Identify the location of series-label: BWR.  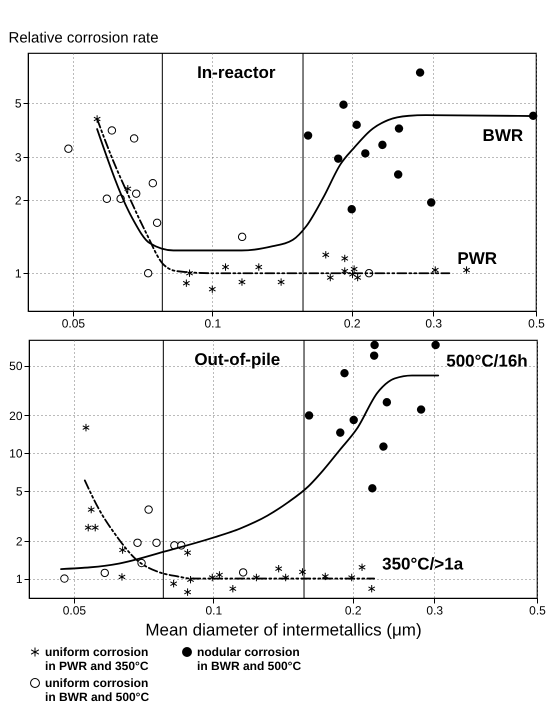
(503, 136).